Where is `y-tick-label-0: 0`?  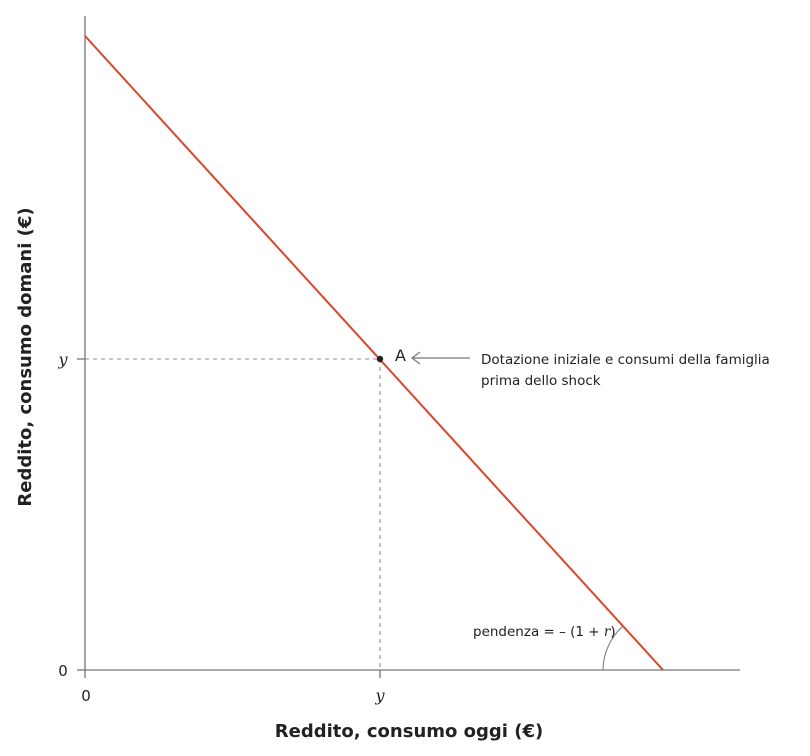 y-tick-label-0: 0 is located at coordinates (63, 671).